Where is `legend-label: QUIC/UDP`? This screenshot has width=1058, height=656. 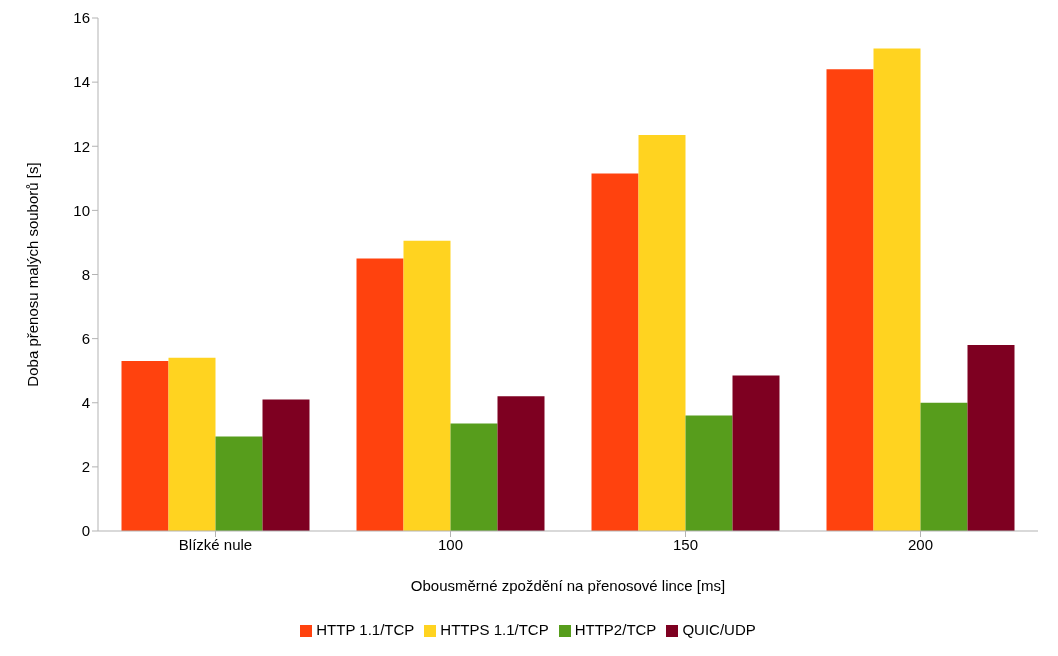 legend-label: QUIC/UDP is located at coordinates (719, 629).